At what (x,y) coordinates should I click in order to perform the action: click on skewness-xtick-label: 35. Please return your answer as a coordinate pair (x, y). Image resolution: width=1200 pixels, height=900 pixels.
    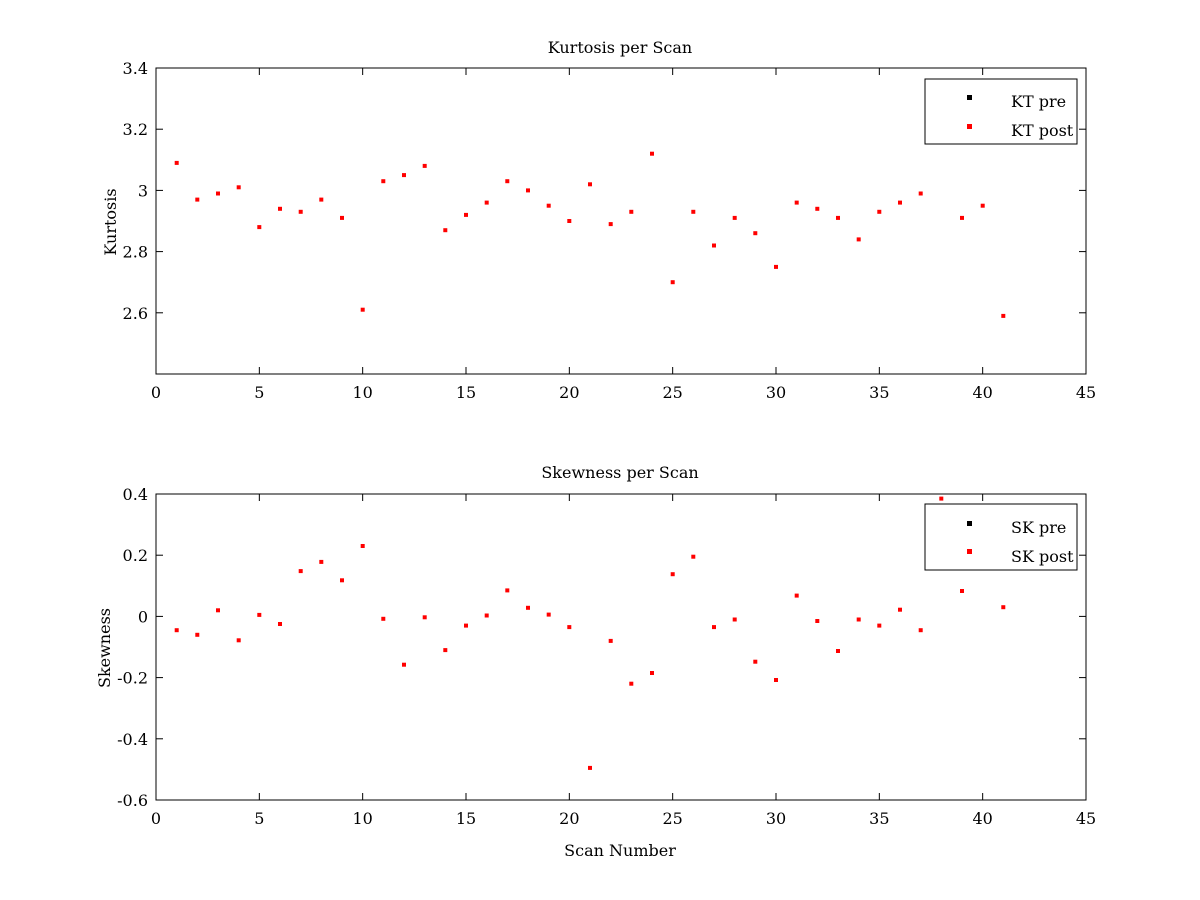
    Looking at the image, I should click on (879, 818).